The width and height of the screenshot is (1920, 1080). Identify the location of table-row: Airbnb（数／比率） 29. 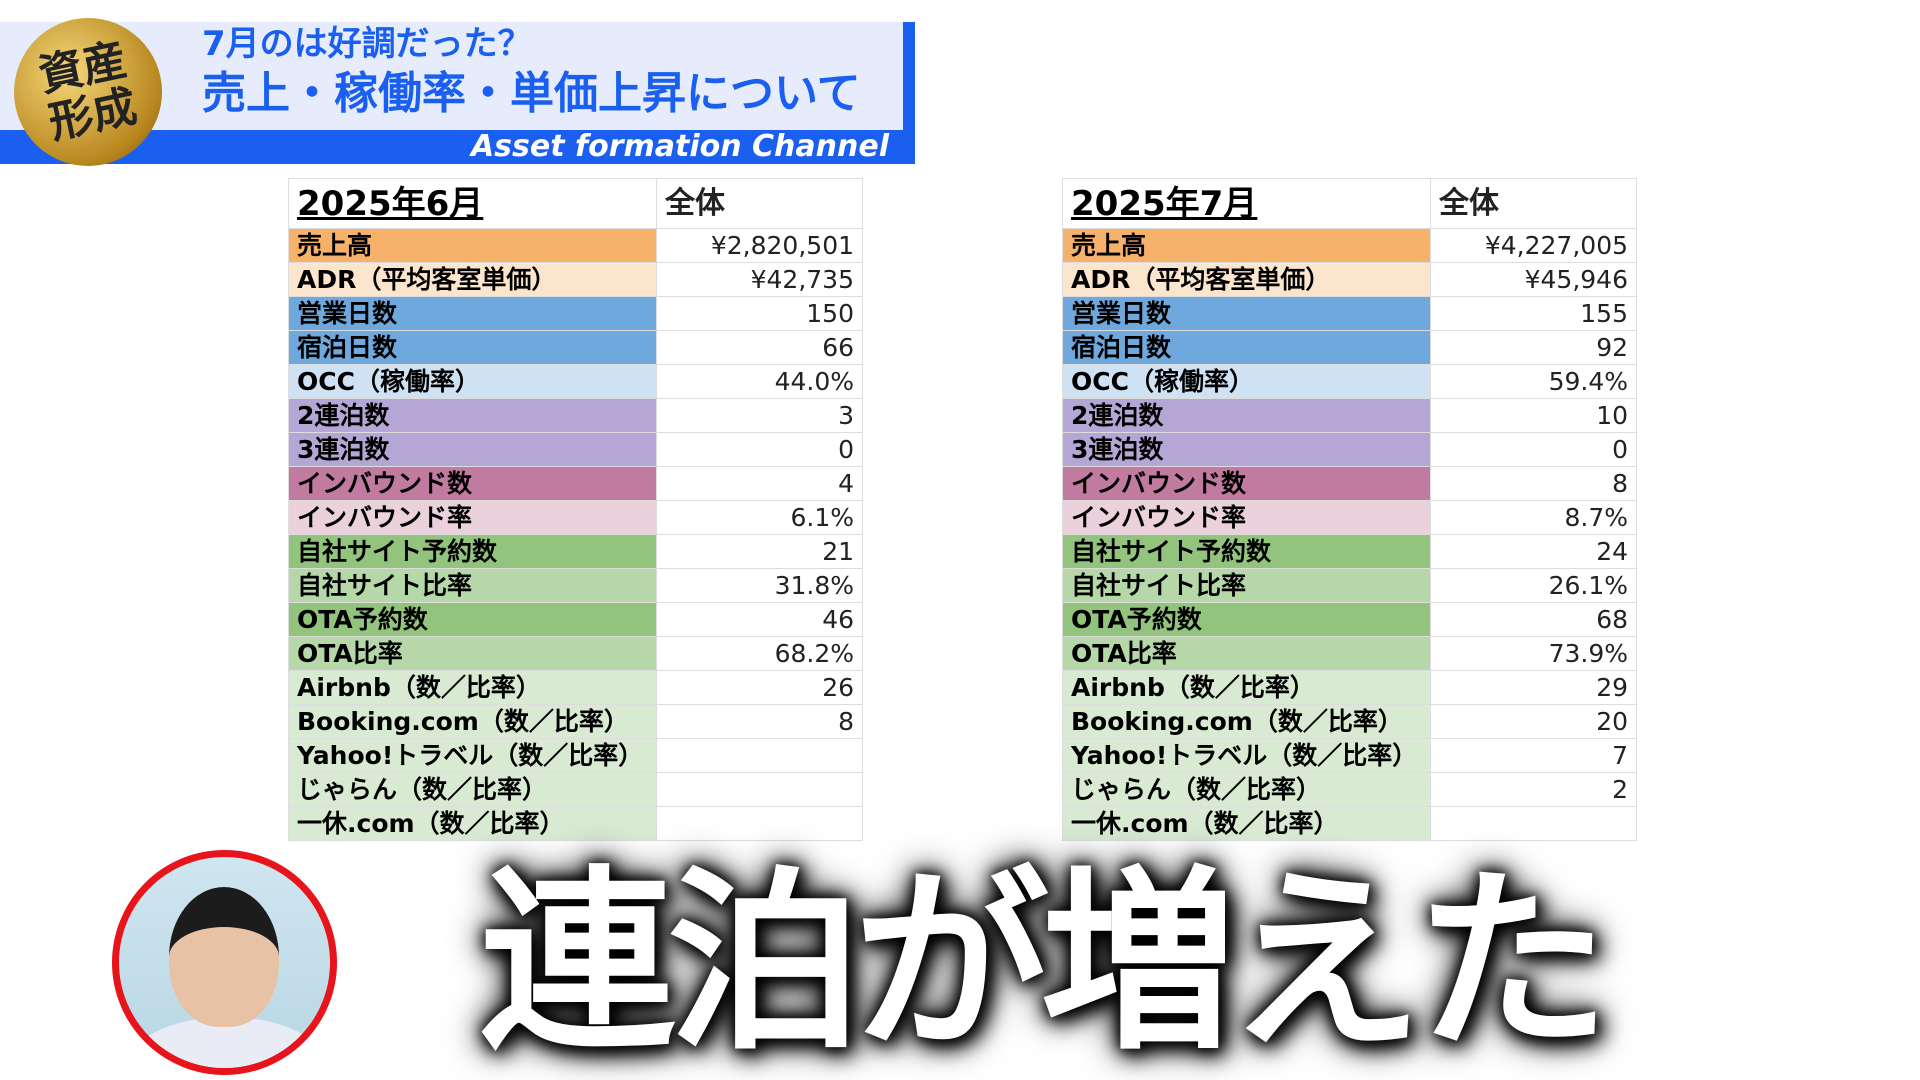
(1349, 687).